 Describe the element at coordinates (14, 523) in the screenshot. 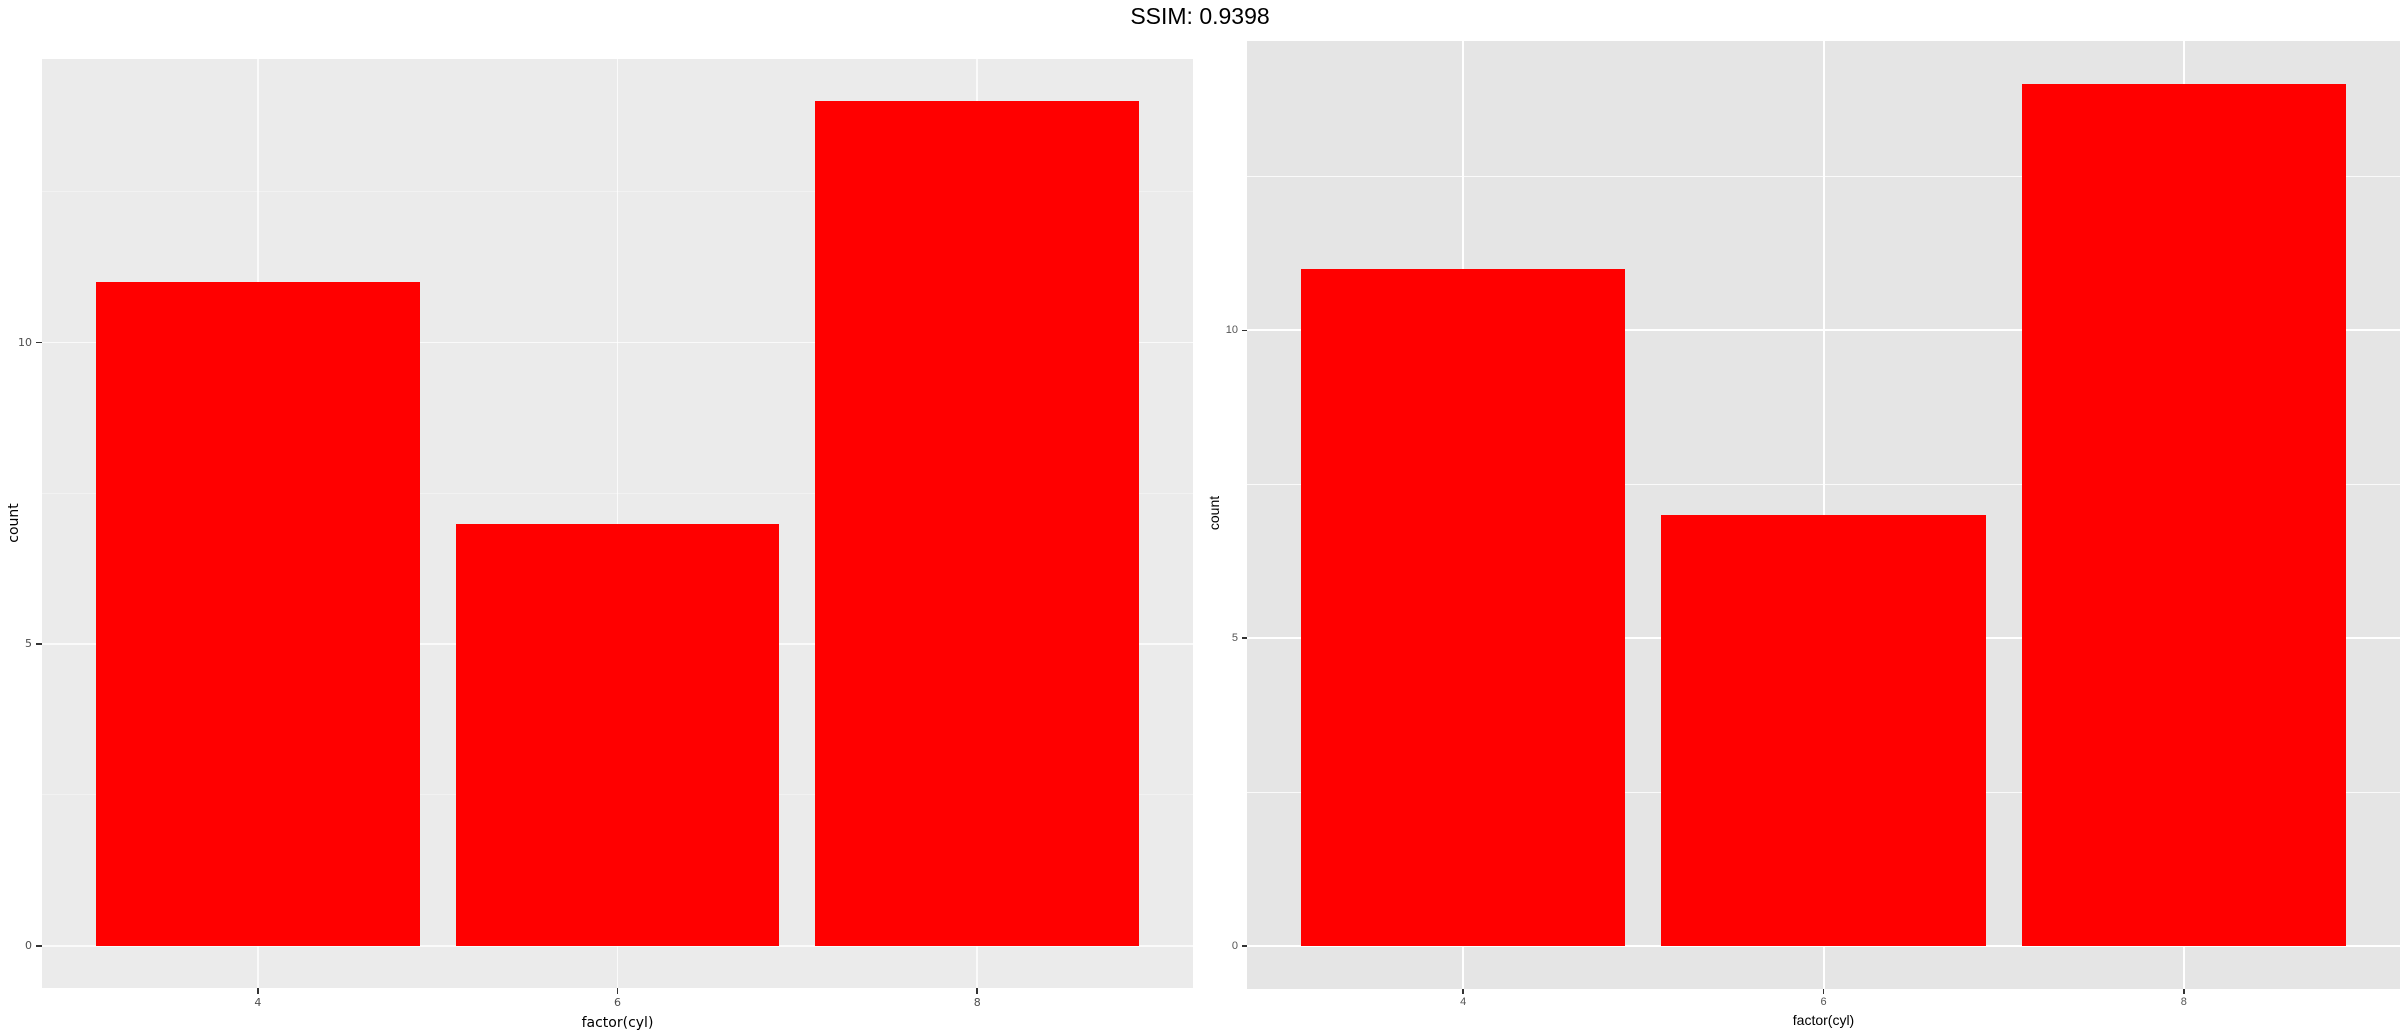

I see `y-axis-title-left: count` at that location.